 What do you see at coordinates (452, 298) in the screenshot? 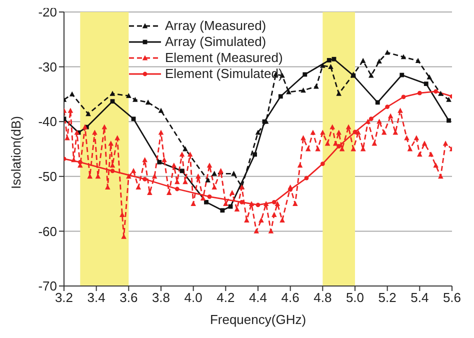
I see `x-tick-label: 5.6` at bounding box center [452, 298].